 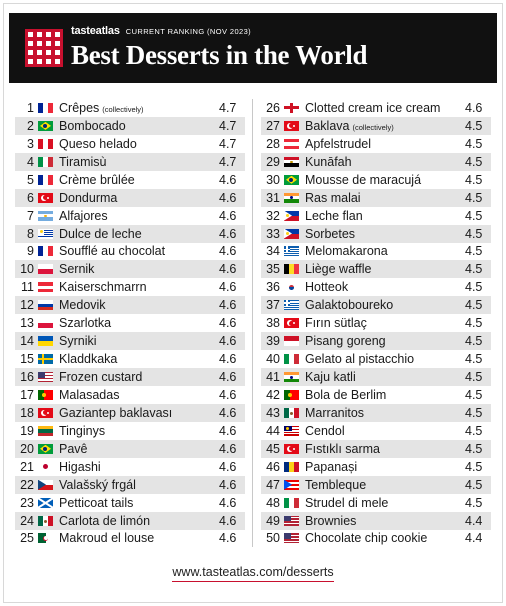 I want to click on ranking-row: 37 Galaktoboureko 4.5, so click(x=376, y=305).